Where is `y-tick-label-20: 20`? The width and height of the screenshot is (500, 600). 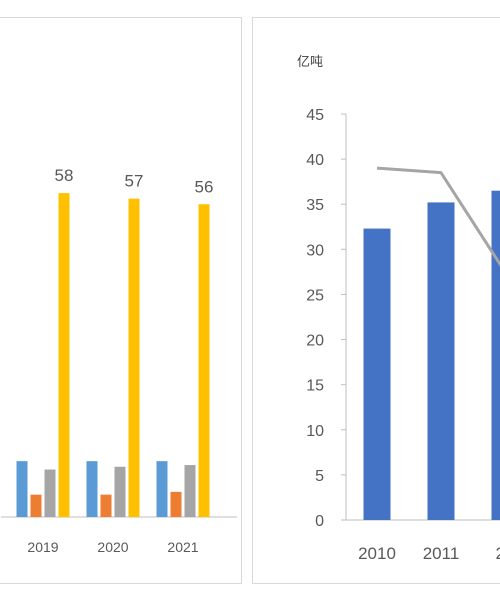 y-tick-label-20: 20 is located at coordinates (315, 341).